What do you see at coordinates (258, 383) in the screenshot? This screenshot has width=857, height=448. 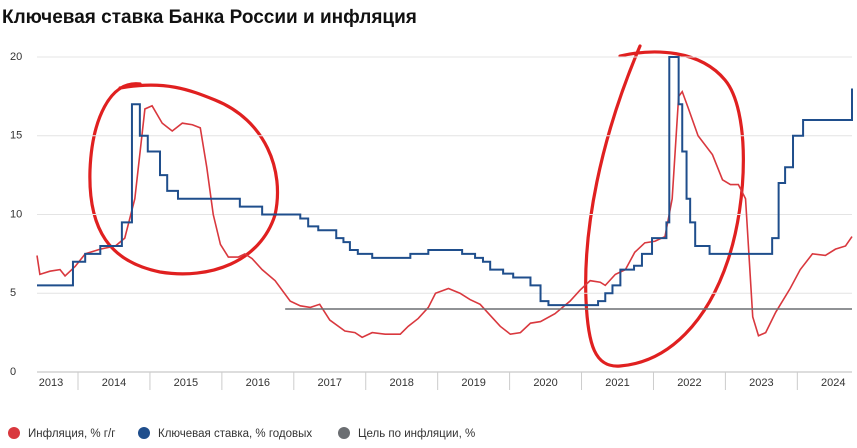 I see `x-tick-label: 2016` at bounding box center [258, 383].